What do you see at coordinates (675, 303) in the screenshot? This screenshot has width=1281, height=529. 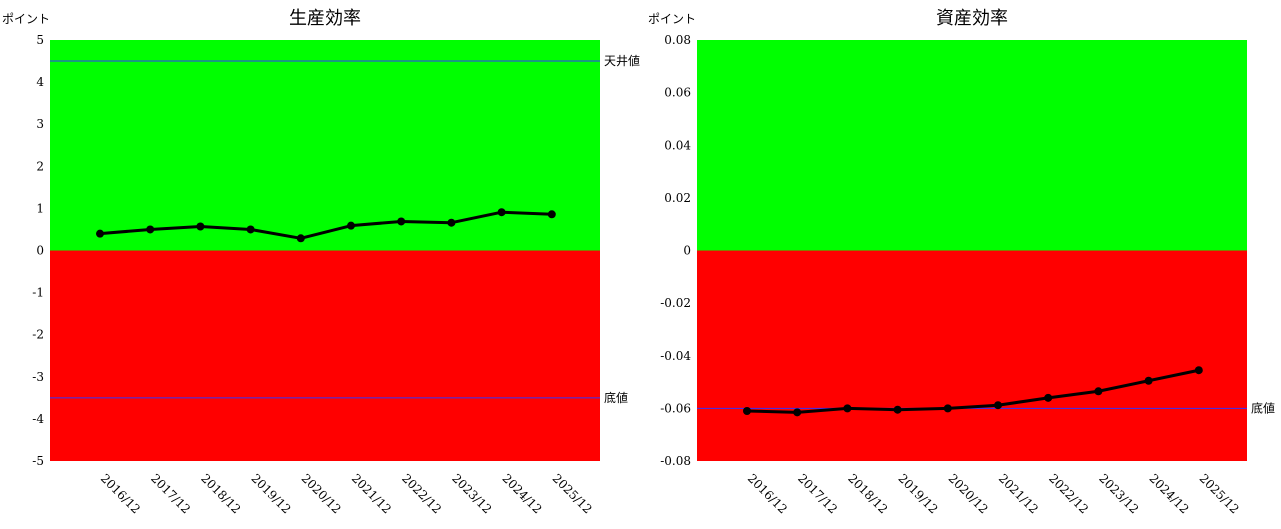 I see `y-tick-label: -0.02` at bounding box center [675, 303].